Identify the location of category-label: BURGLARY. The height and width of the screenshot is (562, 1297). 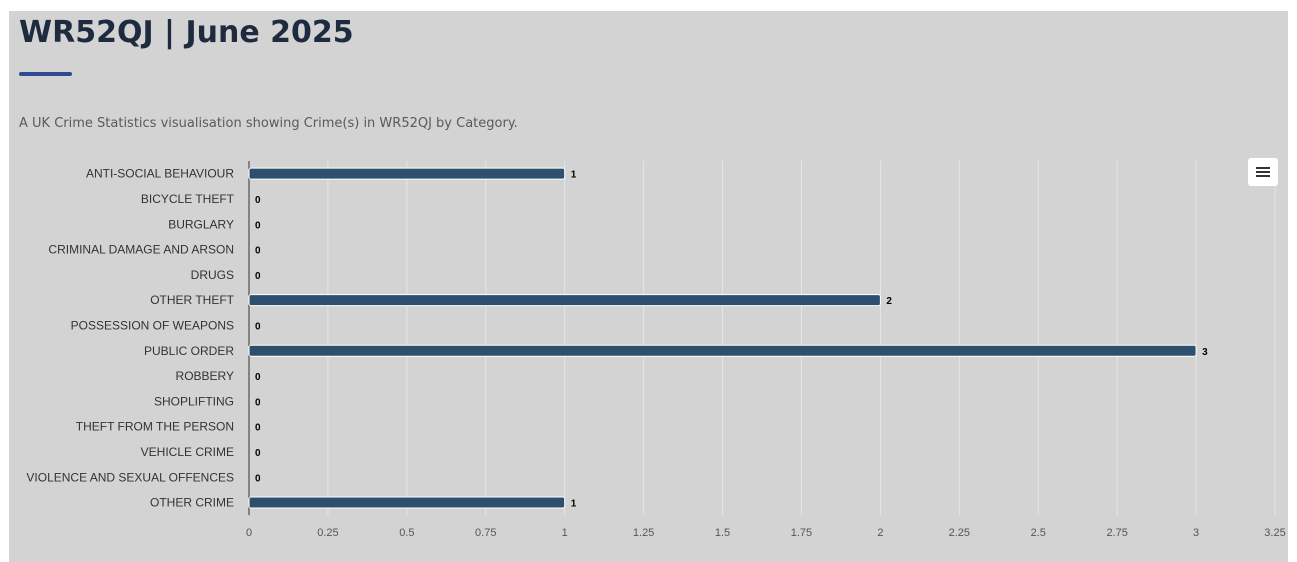
(201, 224).